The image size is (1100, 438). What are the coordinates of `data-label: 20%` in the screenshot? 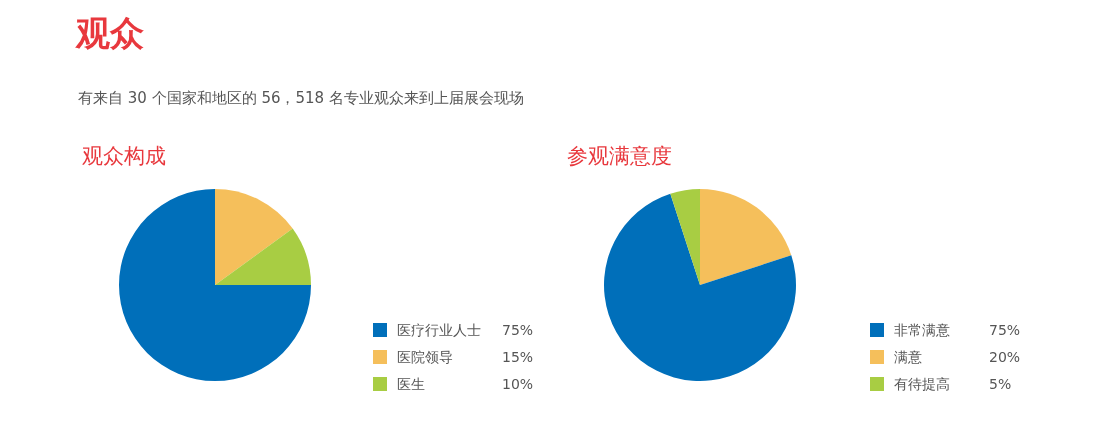 It's located at (1005, 357).